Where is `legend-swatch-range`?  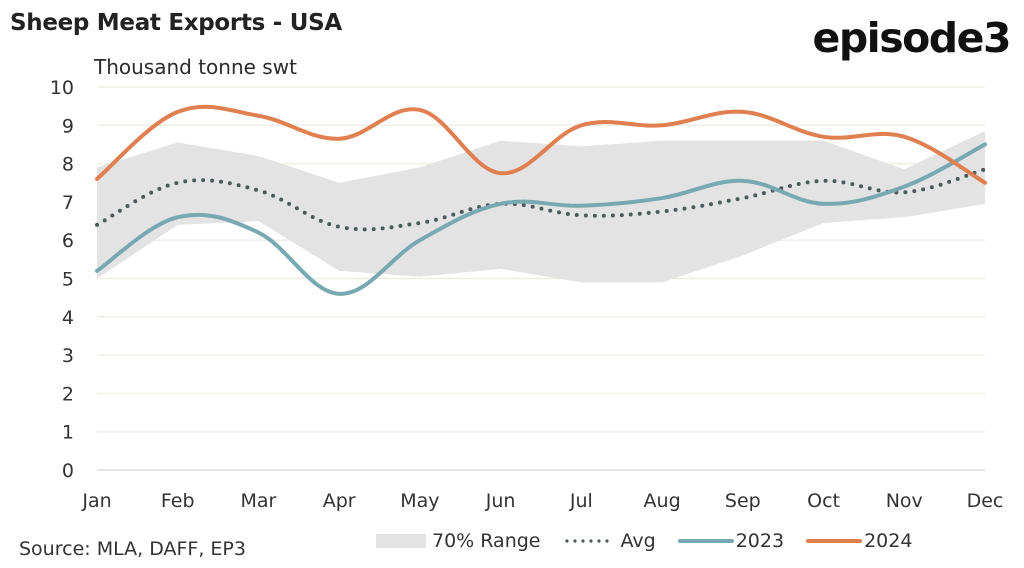
legend-swatch-range is located at coordinates (401, 541).